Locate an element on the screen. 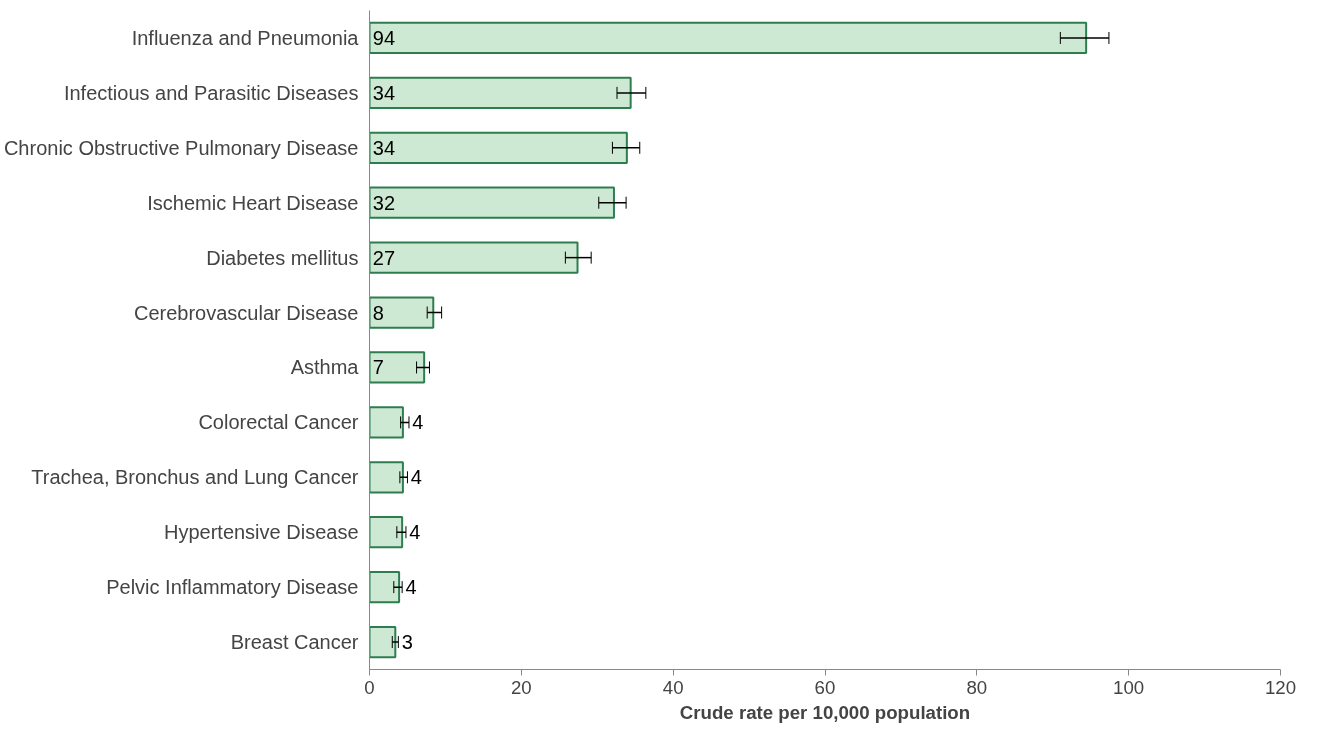  x-axis-title: Crude rate per 10,000 population is located at coordinates (825, 712).